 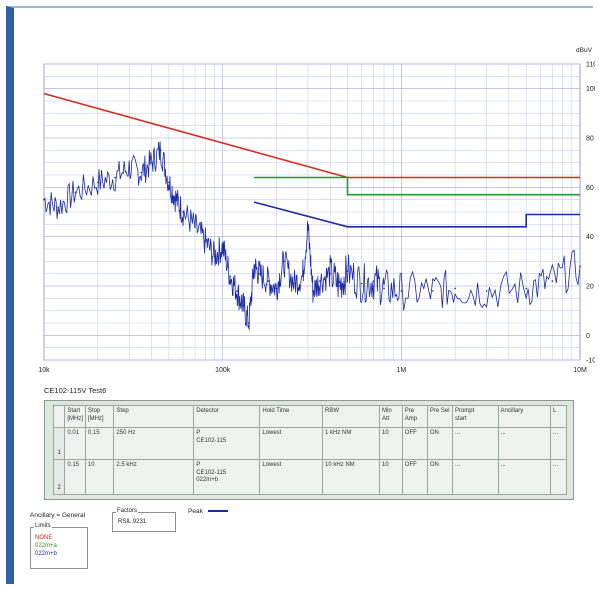 What do you see at coordinates (99, 443) in the screenshot?
I see `cell-stop: 0.15` at bounding box center [99, 443].